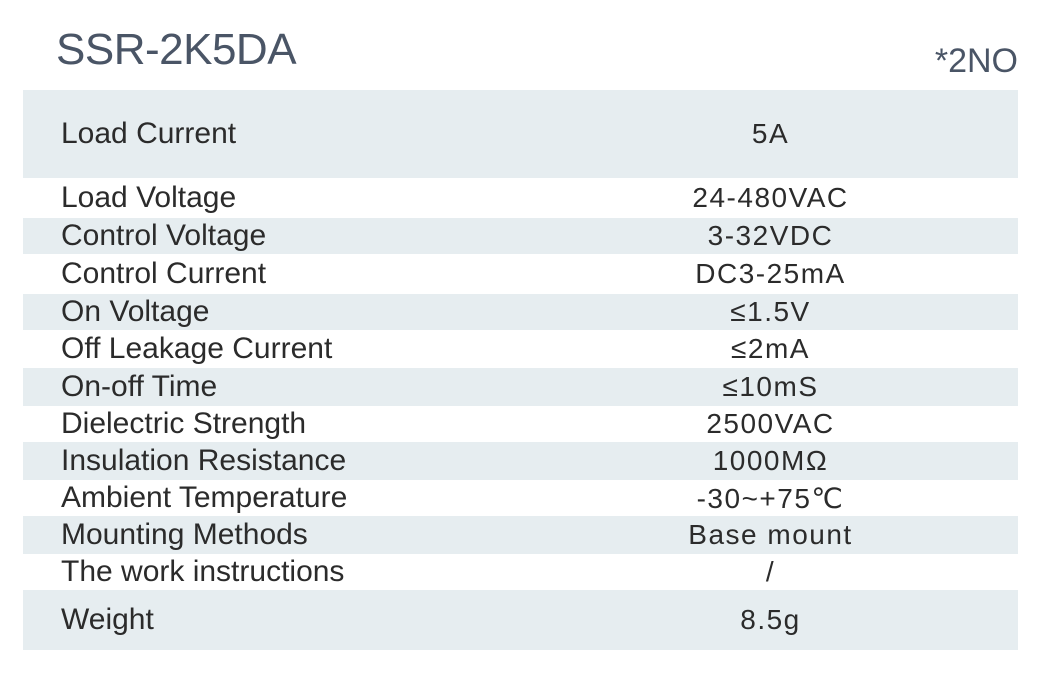 This screenshot has width=1038, height=683. I want to click on spec-label: Mounting Methods, so click(184, 534).